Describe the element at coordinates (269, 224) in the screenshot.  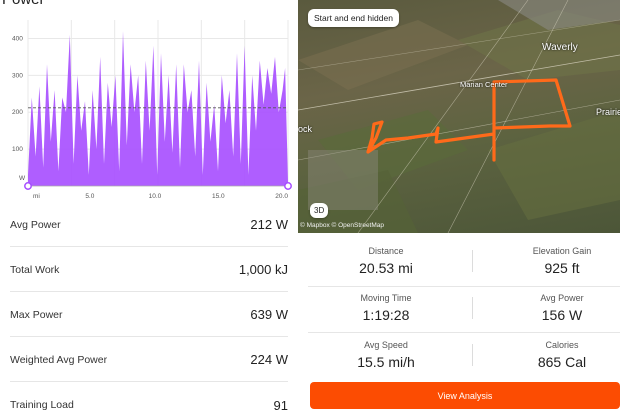
I see `metric-value: 212 W` at that location.